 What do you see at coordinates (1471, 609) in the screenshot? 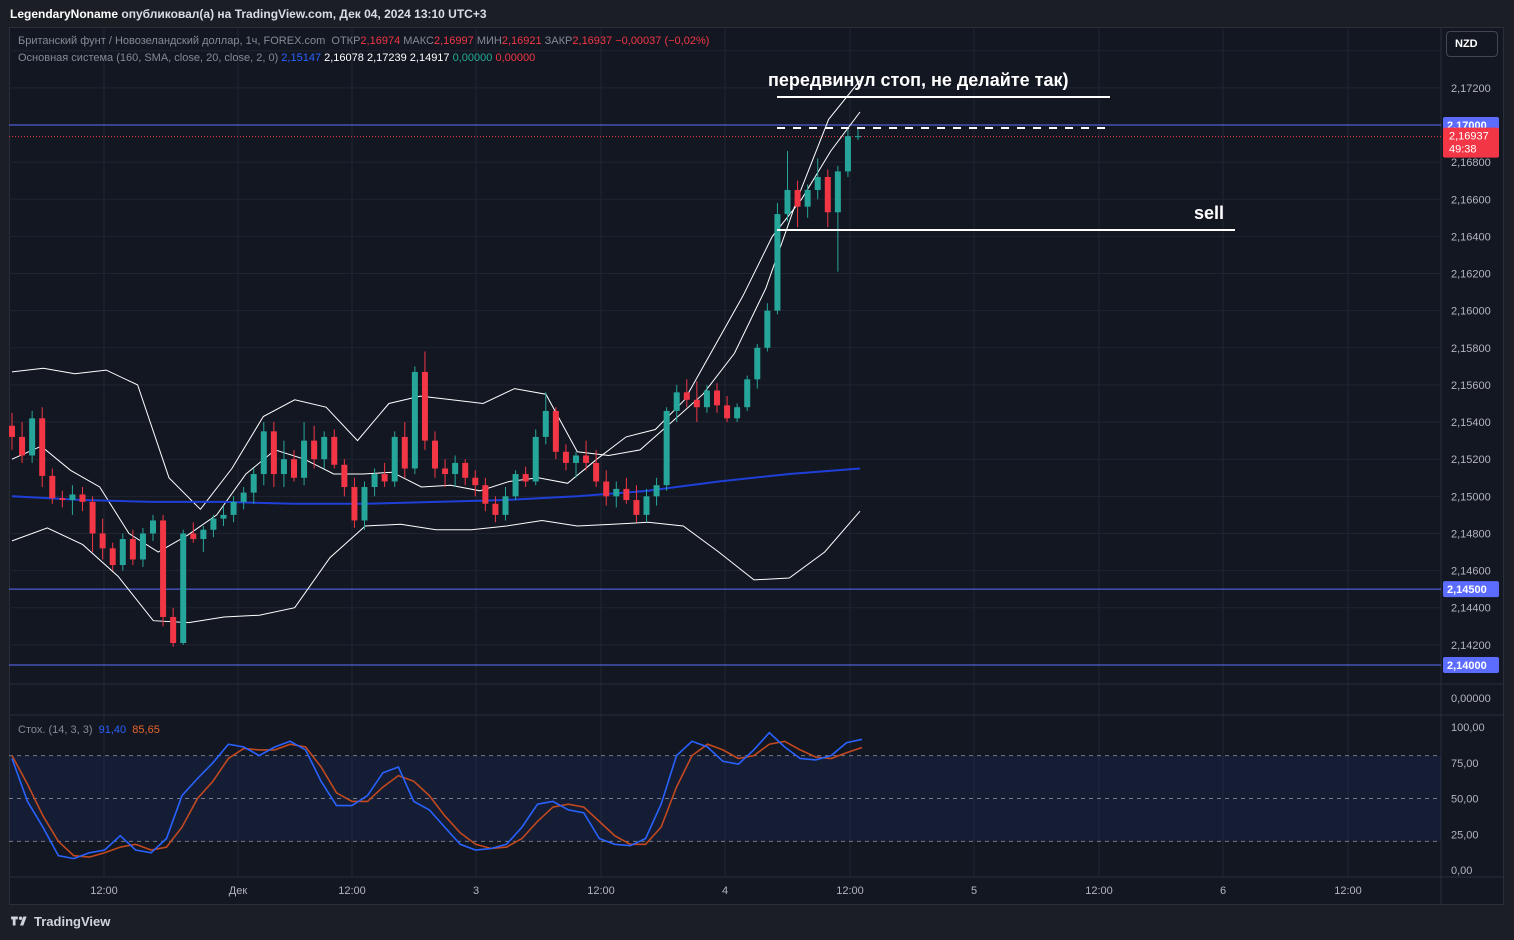
I see `y-tick-label: 2,14400` at bounding box center [1471, 609].